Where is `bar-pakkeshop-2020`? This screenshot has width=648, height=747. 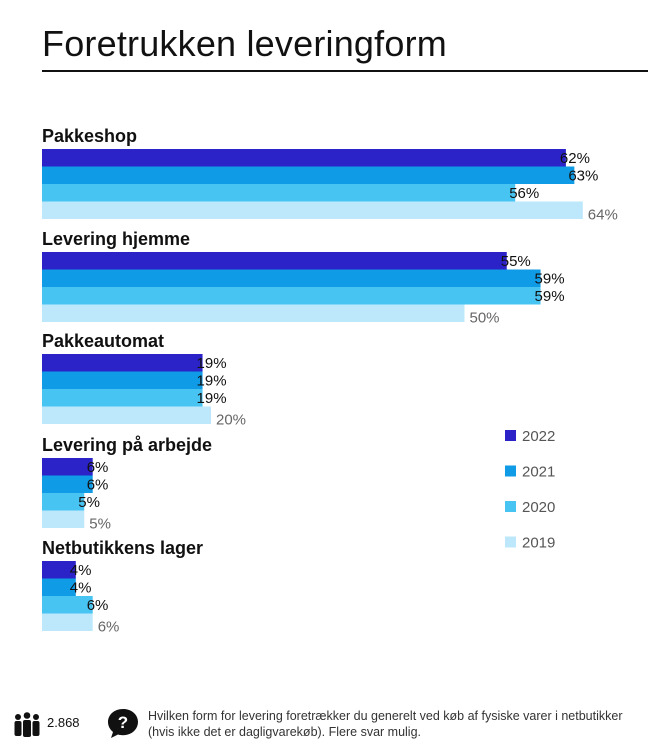 bar-pakkeshop-2020 is located at coordinates (279, 193).